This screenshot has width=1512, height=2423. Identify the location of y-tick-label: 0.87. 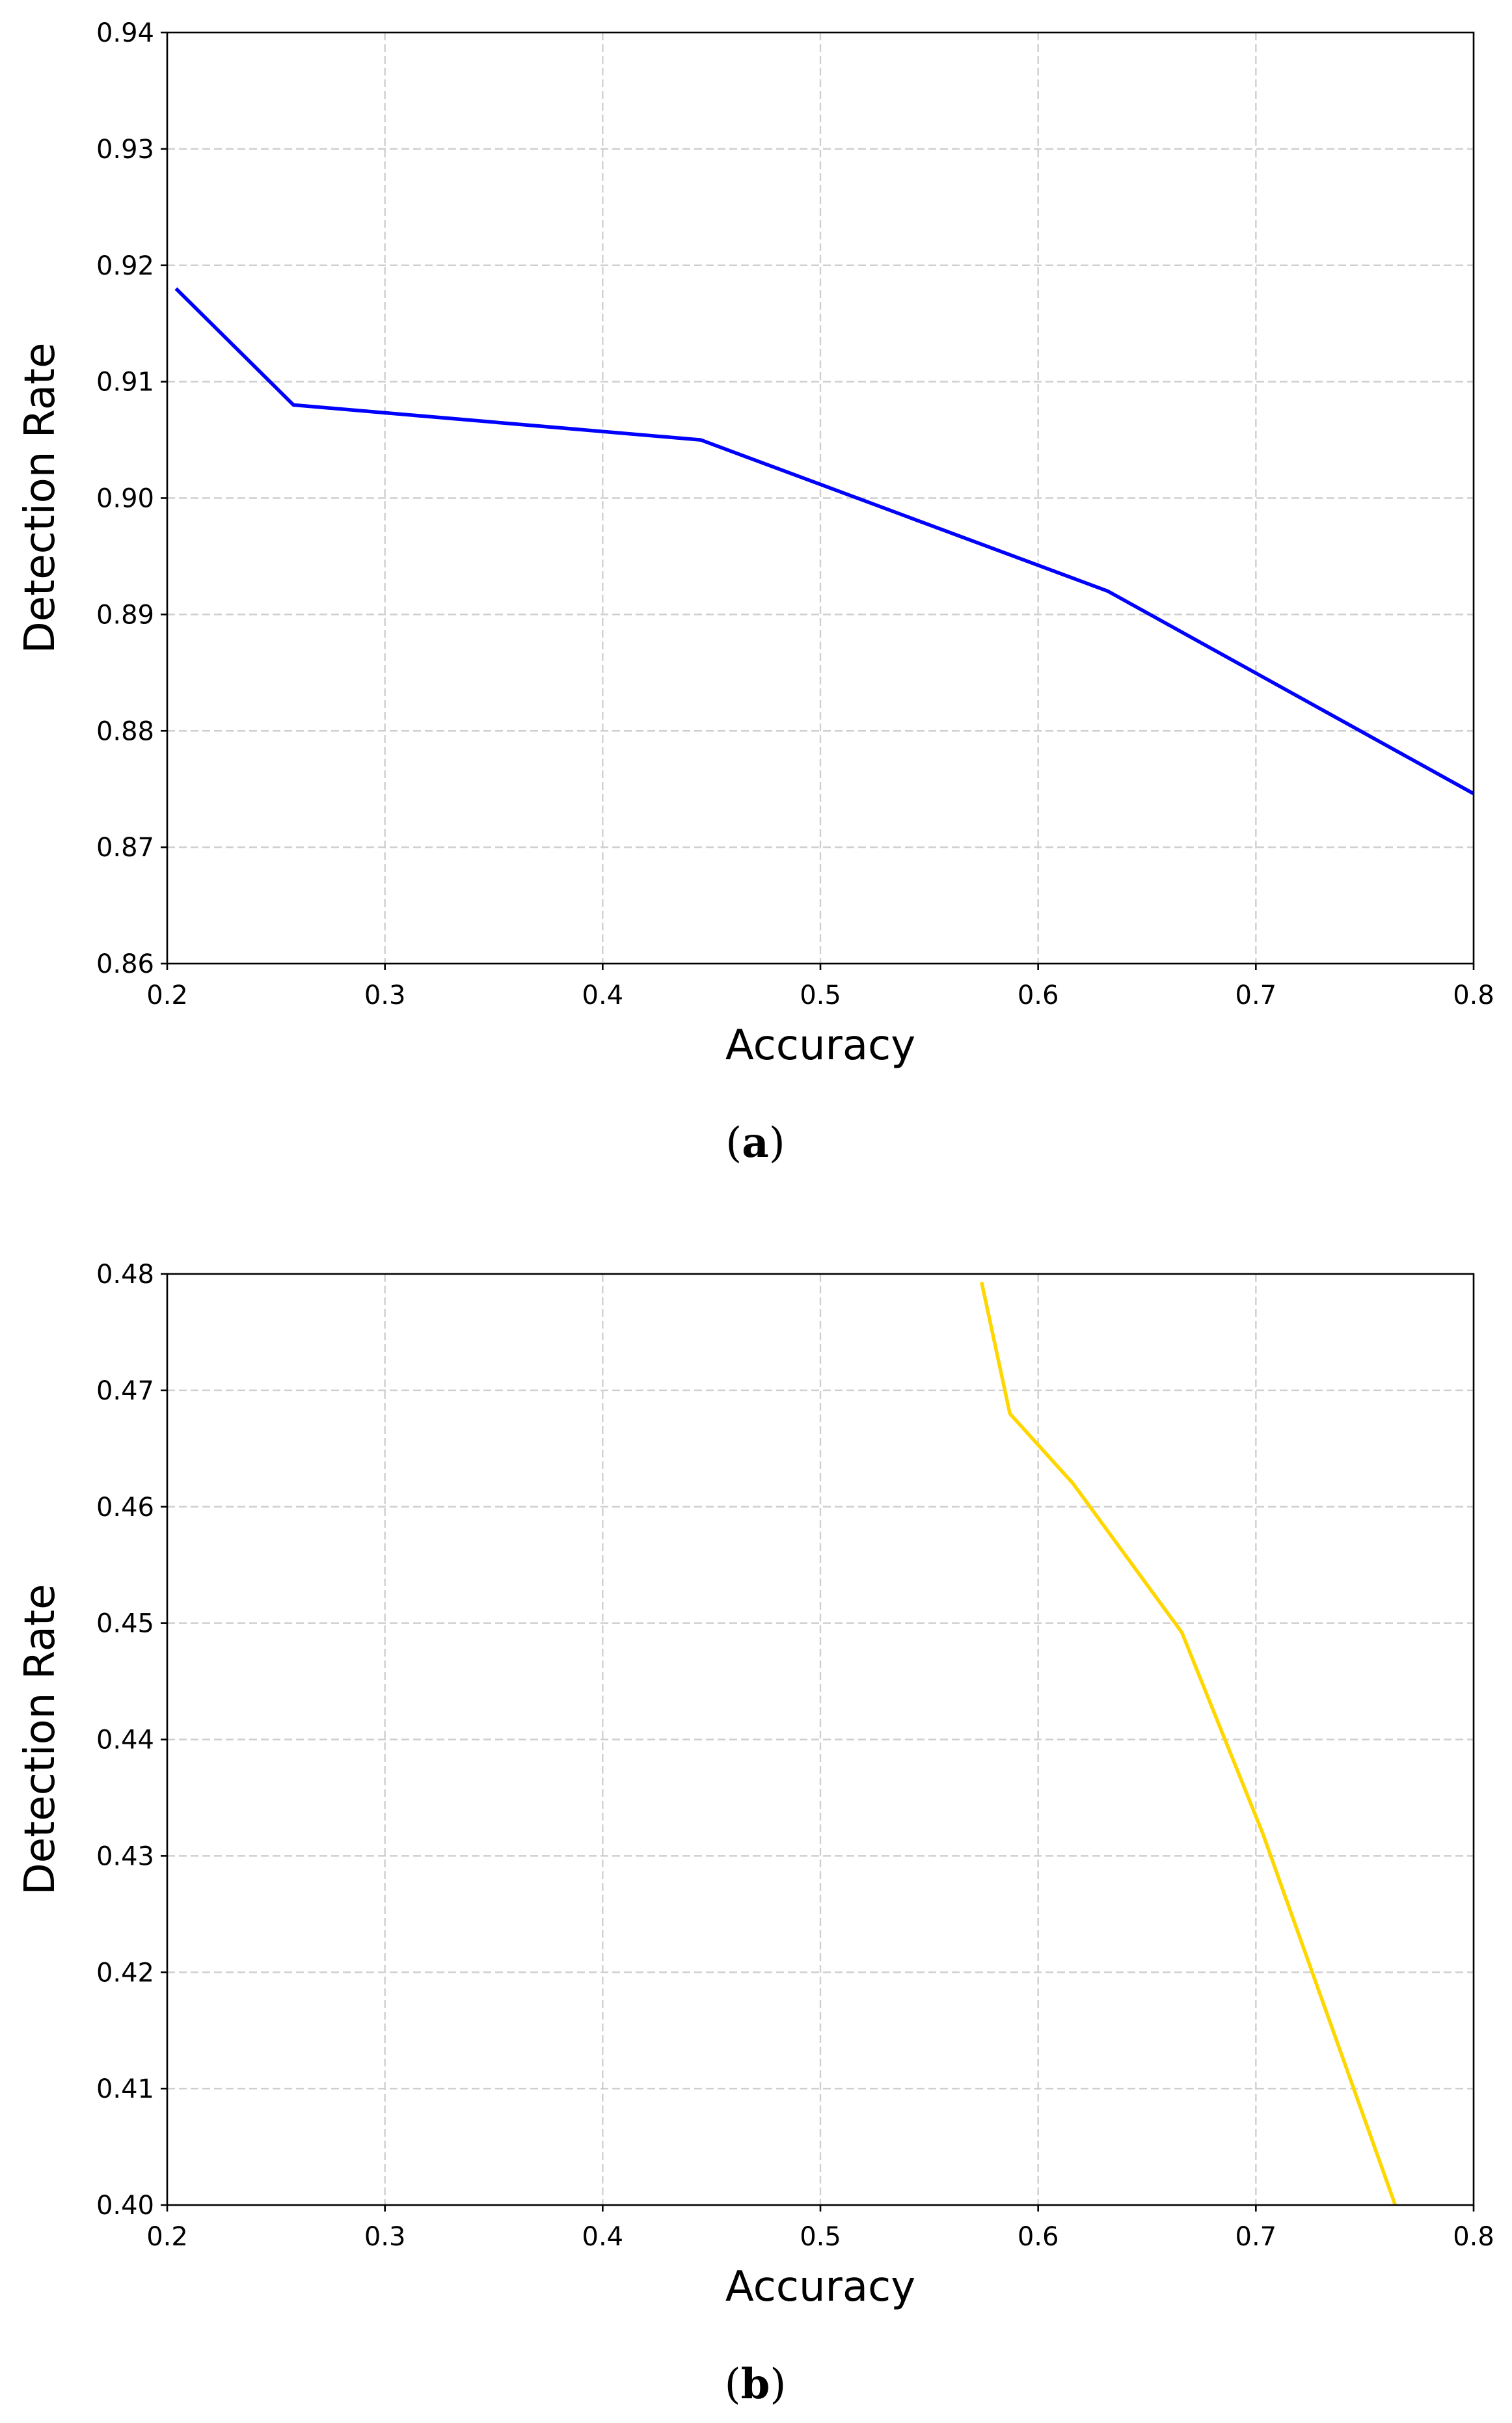
(125, 848).